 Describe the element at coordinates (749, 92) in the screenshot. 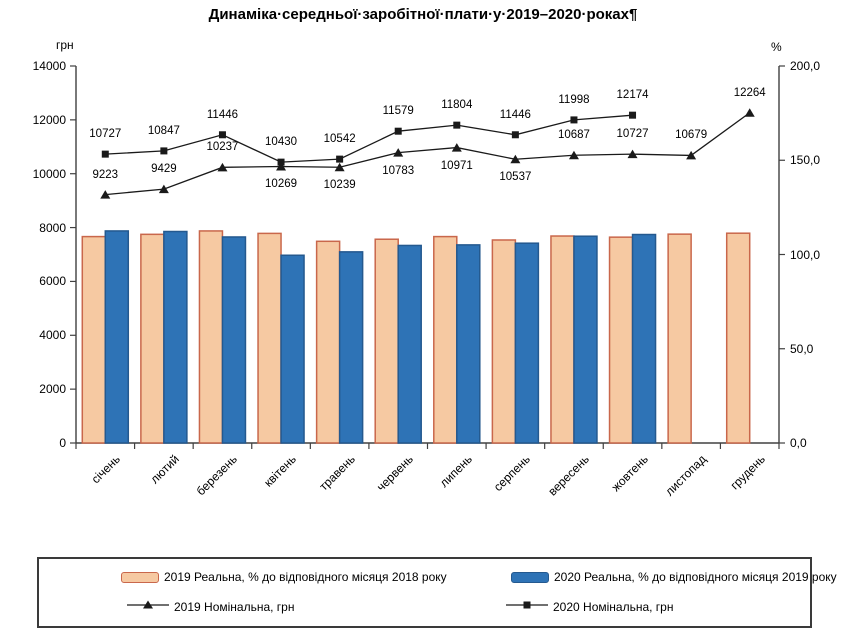

I see `line-point-value-label: 12264` at that location.